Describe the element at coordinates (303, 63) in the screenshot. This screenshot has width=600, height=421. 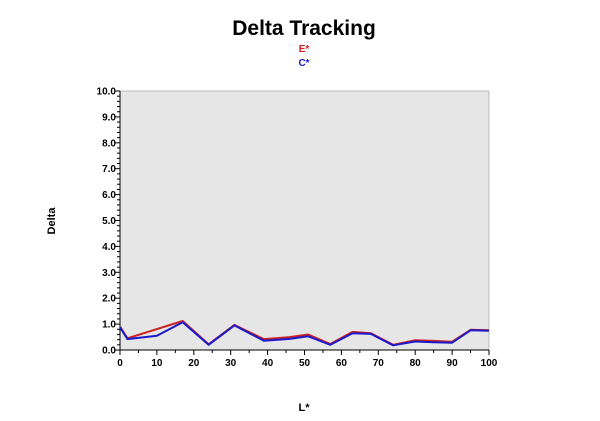
I see `legend-entry-c: C*` at that location.